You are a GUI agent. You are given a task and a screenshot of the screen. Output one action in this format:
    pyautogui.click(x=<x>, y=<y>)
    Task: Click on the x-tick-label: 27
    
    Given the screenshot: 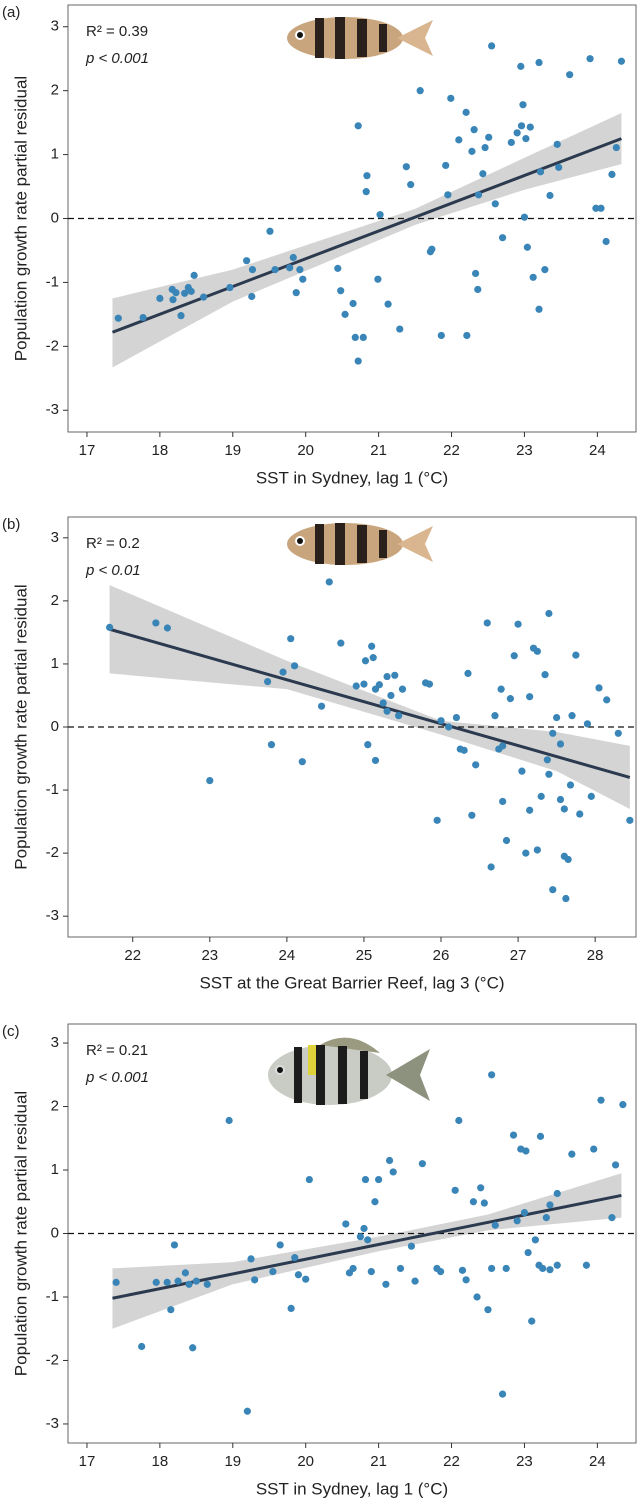 What is the action you would take?
    pyautogui.click(x=518, y=955)
    